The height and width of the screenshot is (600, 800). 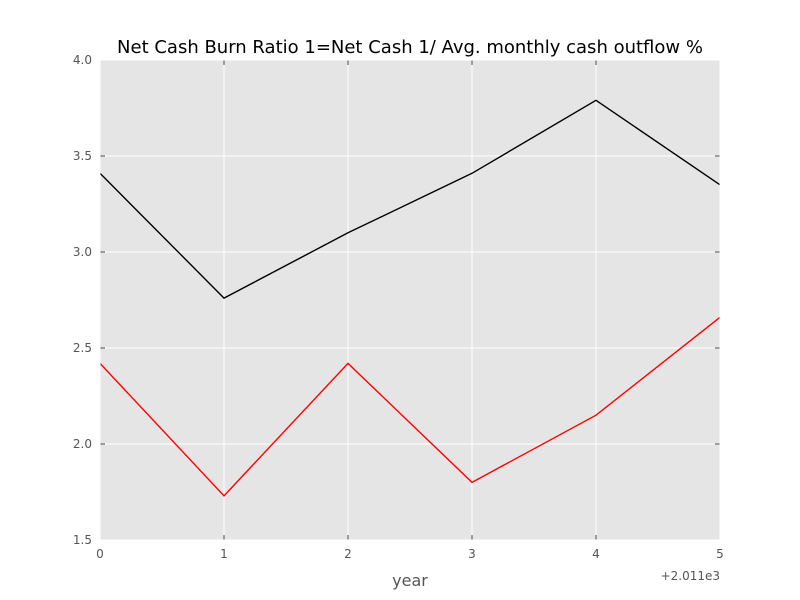 I want to click on x-tick-label: 5, so click(x=720, y=554).